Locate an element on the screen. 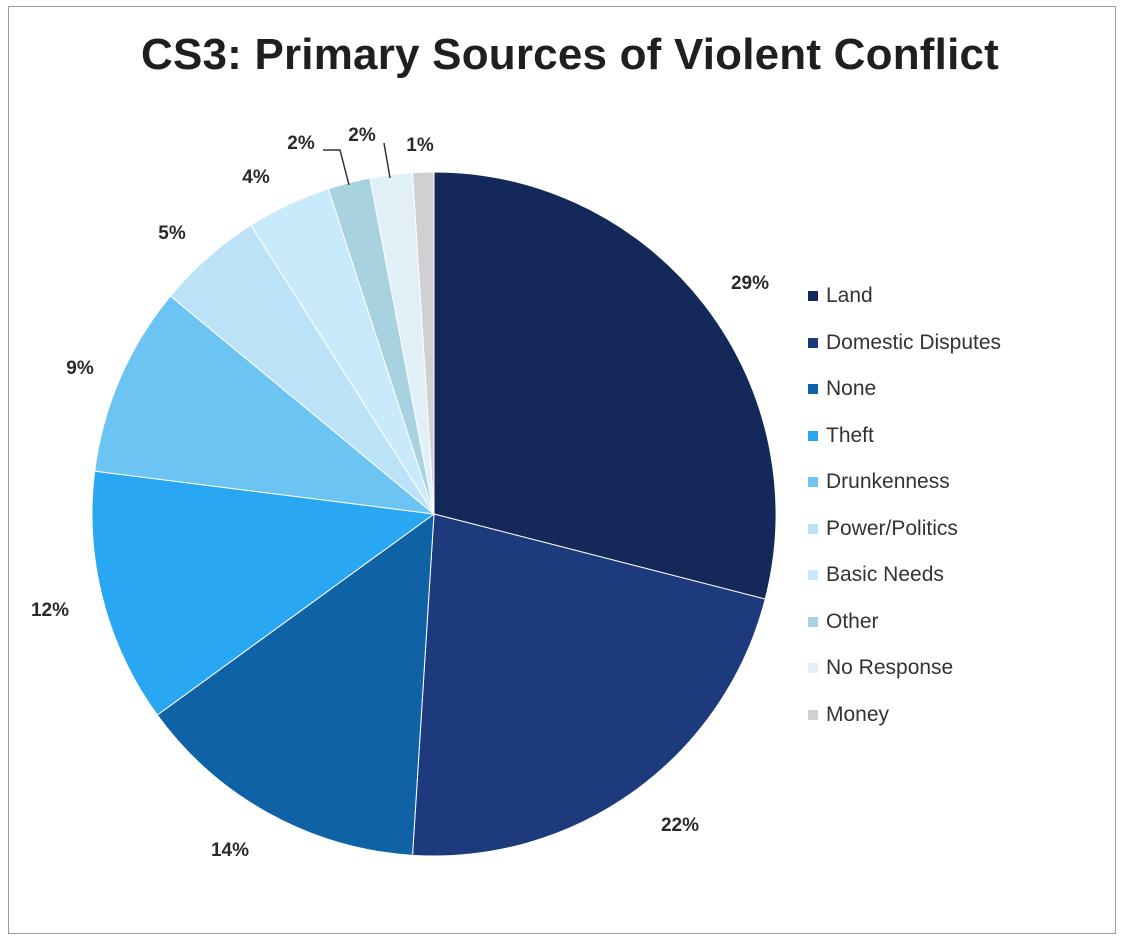 Image resolution: width=1122 pixels, height=941 pixels. pie-slice-land is located at coordinates (605, 385).